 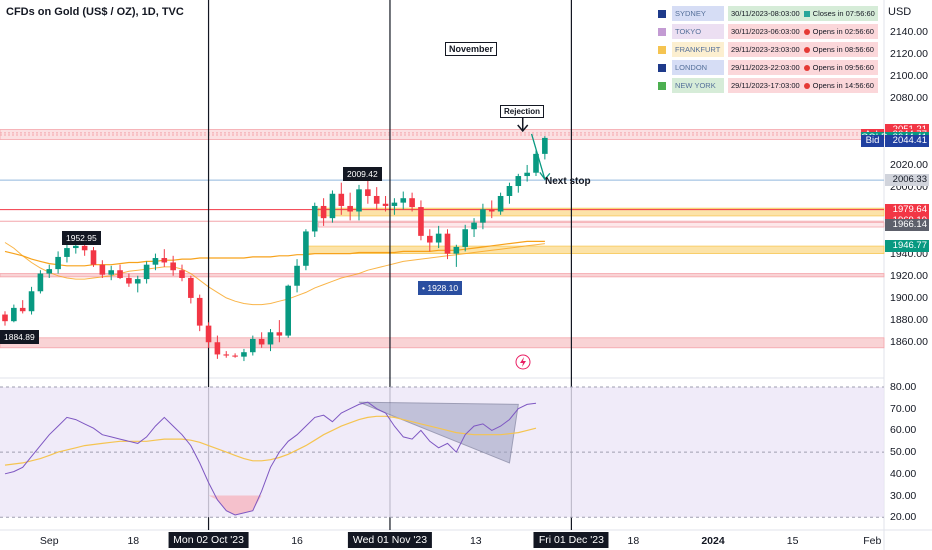 I want to click on next-stop-arrowhead, so click(x=545, y=176).